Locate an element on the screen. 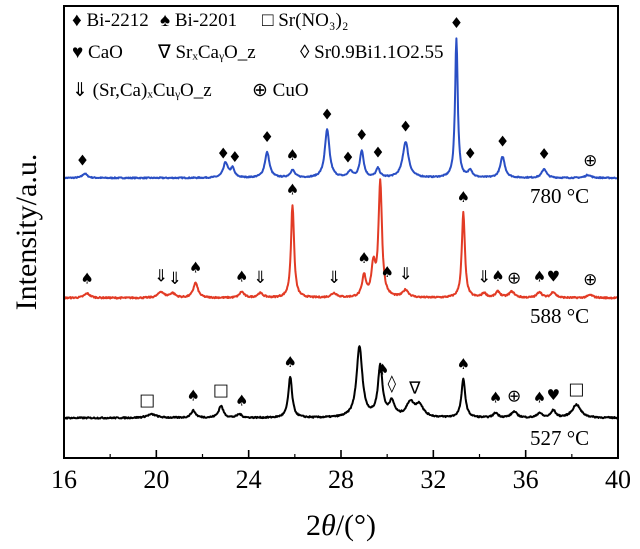 This screenshot has height=549, width=640. x-axis-title-prefix: 2 is located at coordinates (313, 525).